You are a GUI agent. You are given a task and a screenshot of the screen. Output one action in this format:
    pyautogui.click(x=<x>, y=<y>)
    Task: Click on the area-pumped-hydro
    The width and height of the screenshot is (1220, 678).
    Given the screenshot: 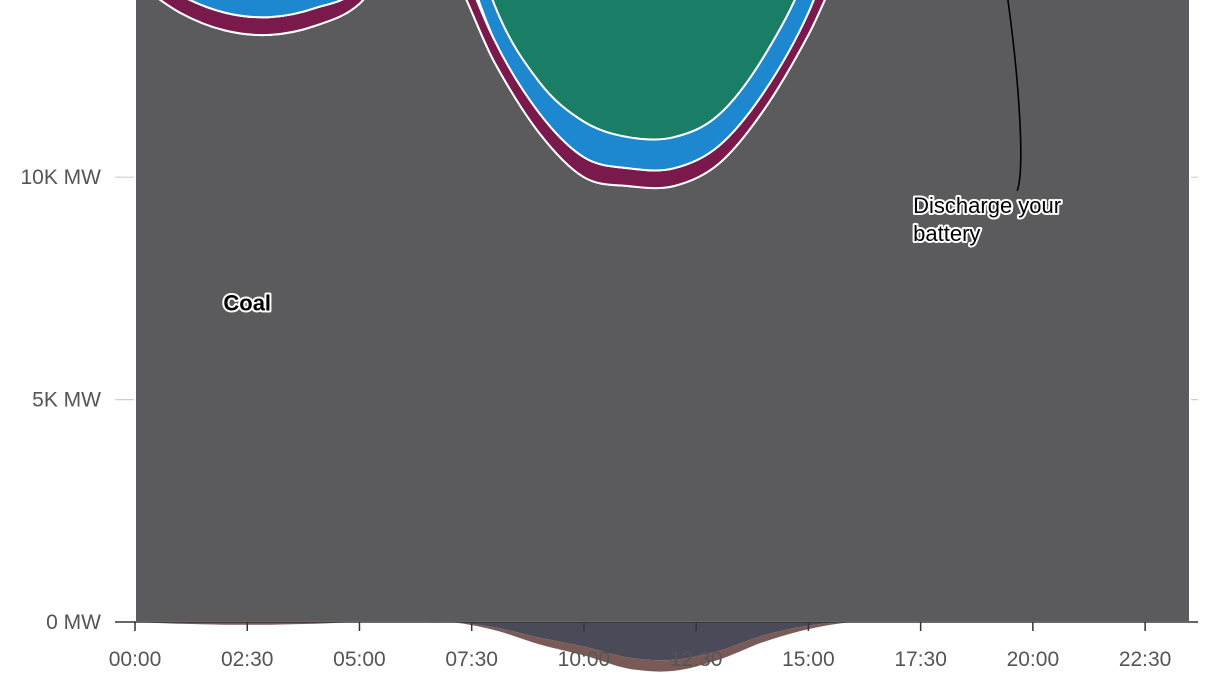 What is the action you would take?
    pyautogui.click(x=662, y=646)
    